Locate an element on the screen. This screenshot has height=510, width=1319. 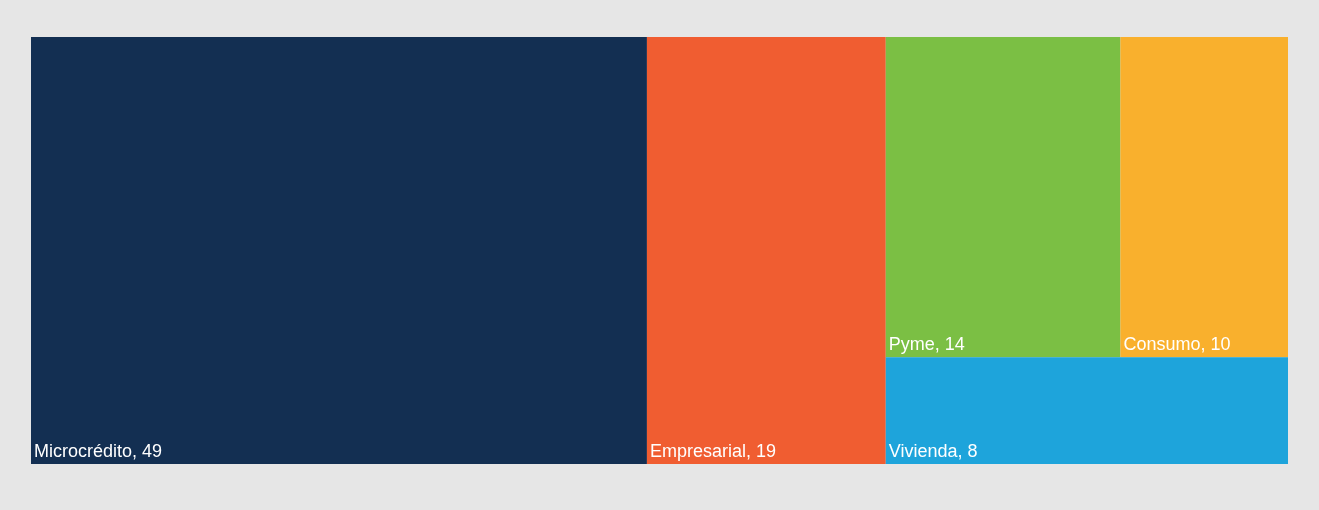
data-label: , 49 is located at coordinates (147, 451).